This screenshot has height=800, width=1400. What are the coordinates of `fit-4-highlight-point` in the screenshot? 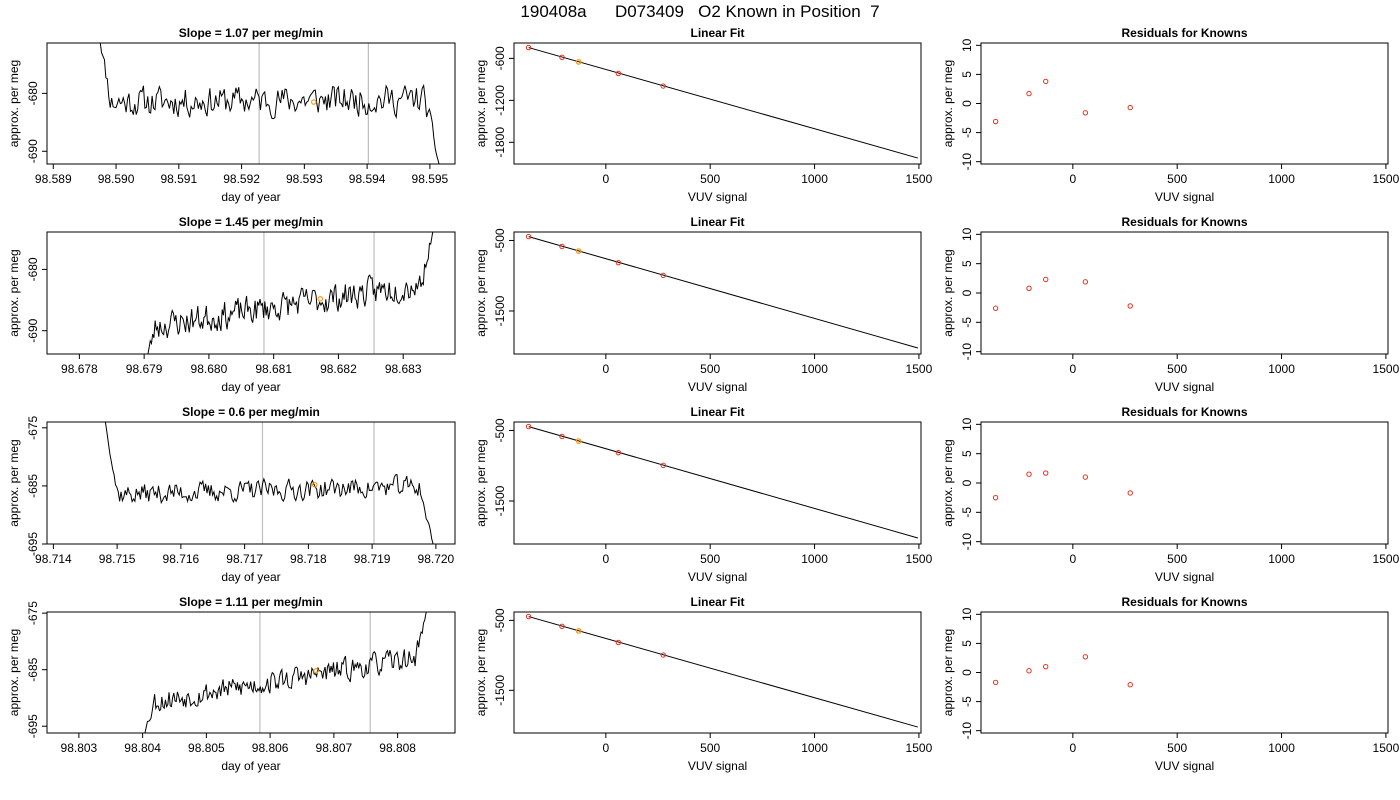 It's located at (578, 631).